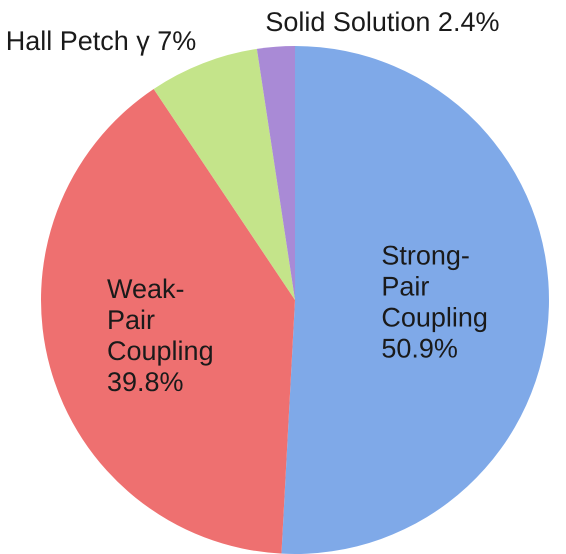 The width and height of the screenshot is (566, 554). I want to click on slice-label: Strong-Pair Coupling, so click(434, 286).